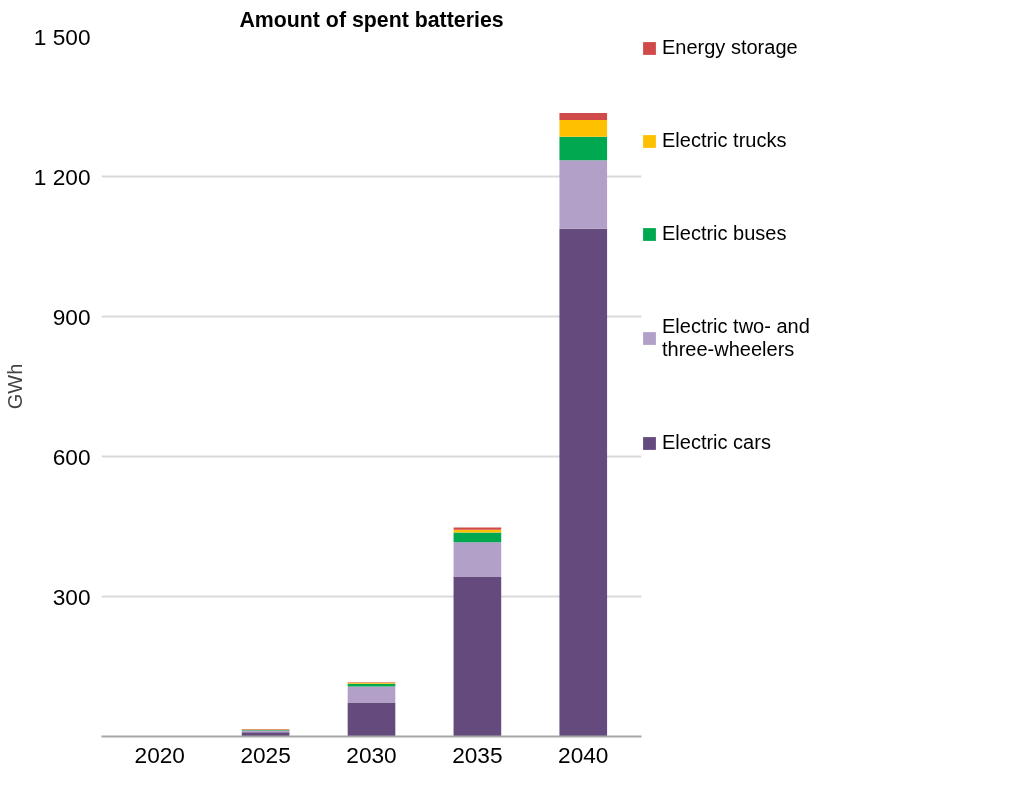  What do you see at coordinates (265, 754) in the screenshot?
I see `x-tick-label: 2025` at bounding box center [265, 754].